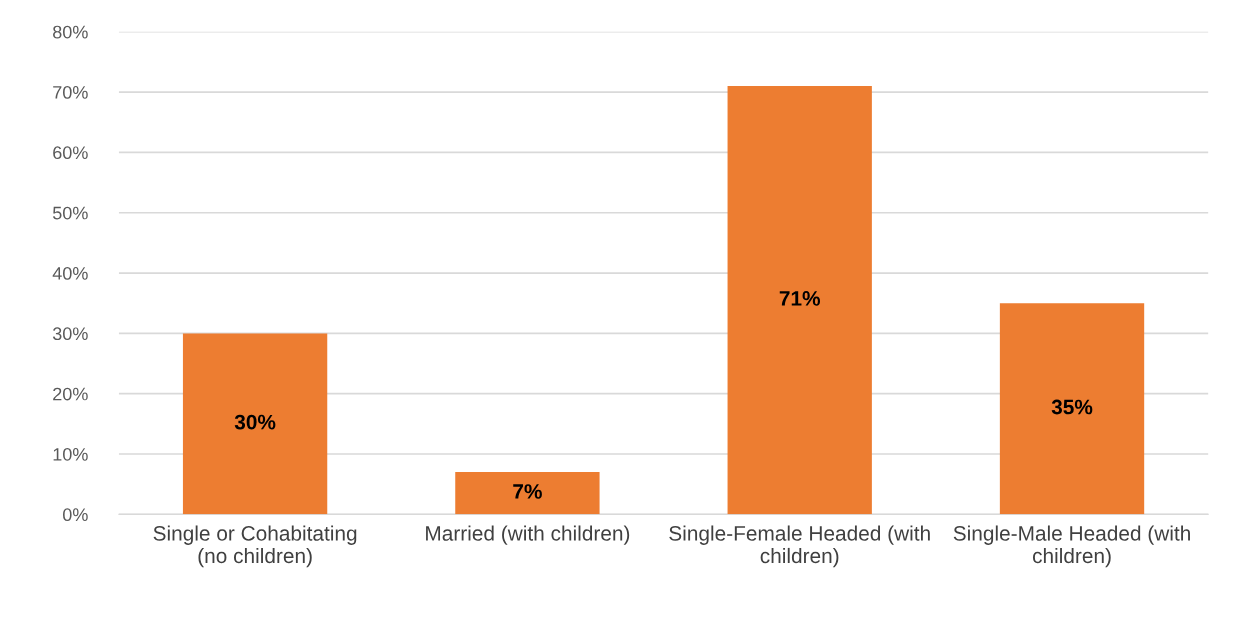 The image size is (1252, 635). Describe the element at coordinates (70, 454) in the screenshot. I see `y-tick-label: 10%` at that location.